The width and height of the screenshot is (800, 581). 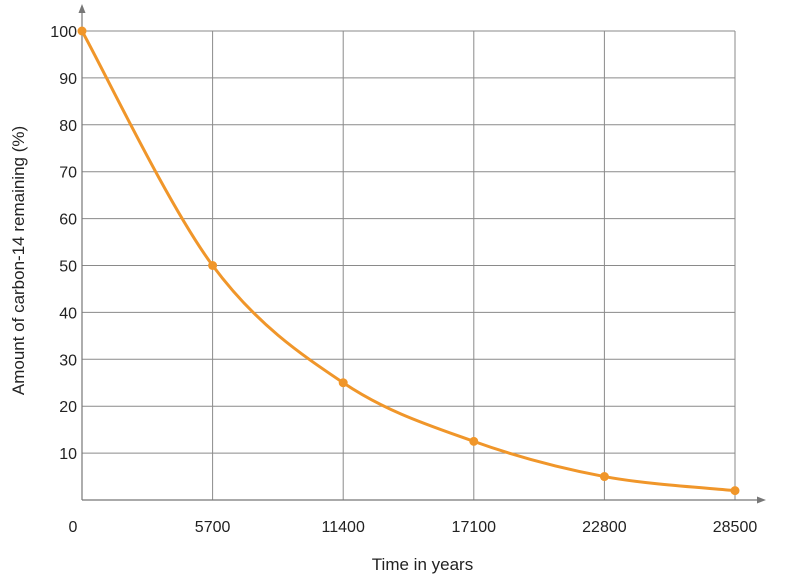 I want to click on x-axis-arrow, so click(x=761, y=500).